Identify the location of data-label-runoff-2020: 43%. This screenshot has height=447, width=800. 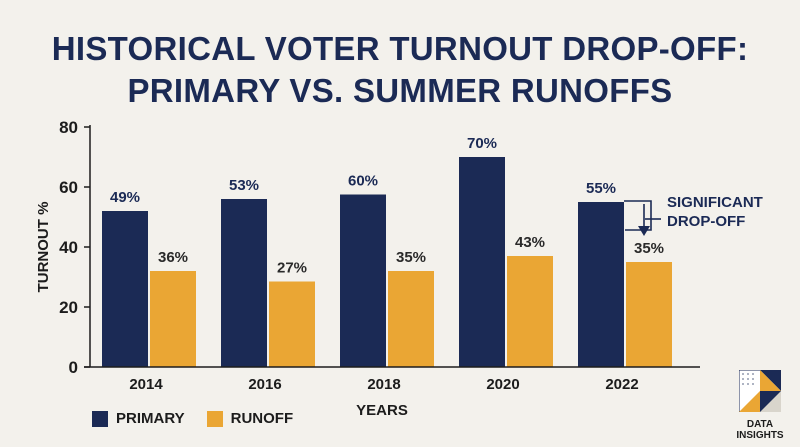
(530, 242).